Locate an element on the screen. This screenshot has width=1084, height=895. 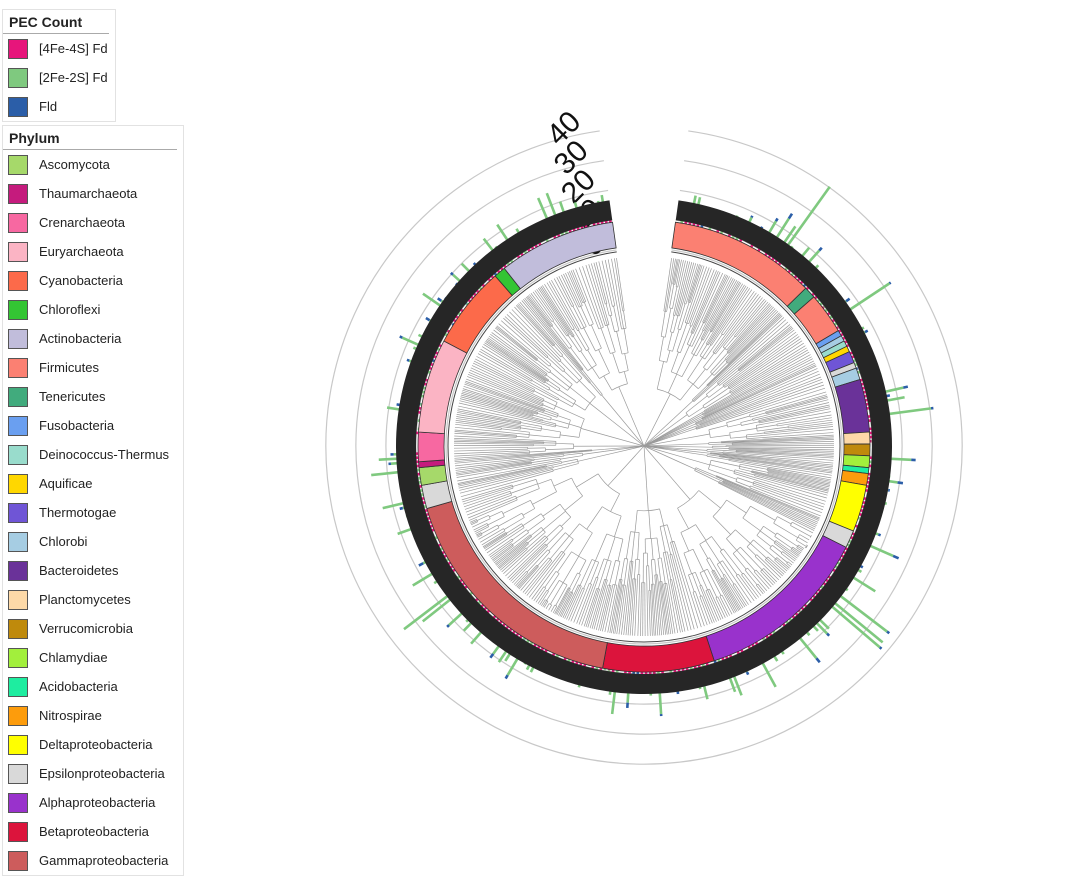
phylum-legend-swatch-chlamydiae is located at coordinates (18, 658).